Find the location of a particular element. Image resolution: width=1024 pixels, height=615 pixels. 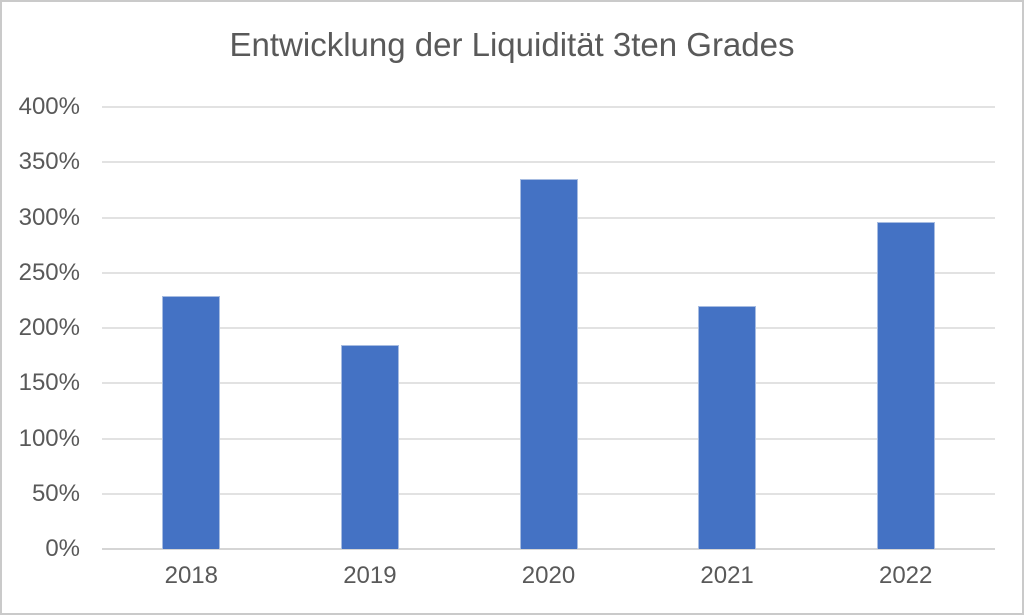

x-tick-label-2022: 2022 is located at coordinates (905, 575).